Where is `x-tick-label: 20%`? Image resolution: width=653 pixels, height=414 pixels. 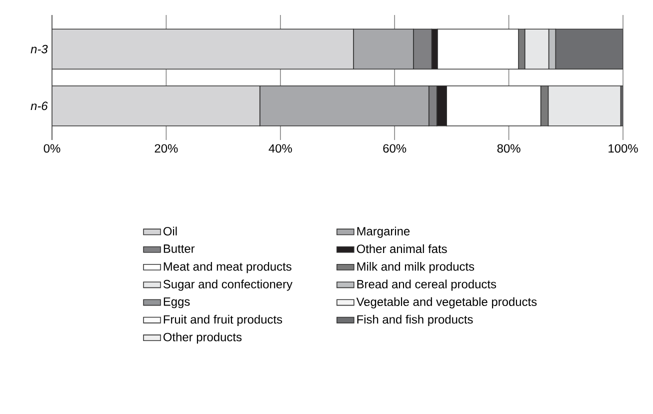
x-tick-label: 20% is located at coordinates (166, 148).